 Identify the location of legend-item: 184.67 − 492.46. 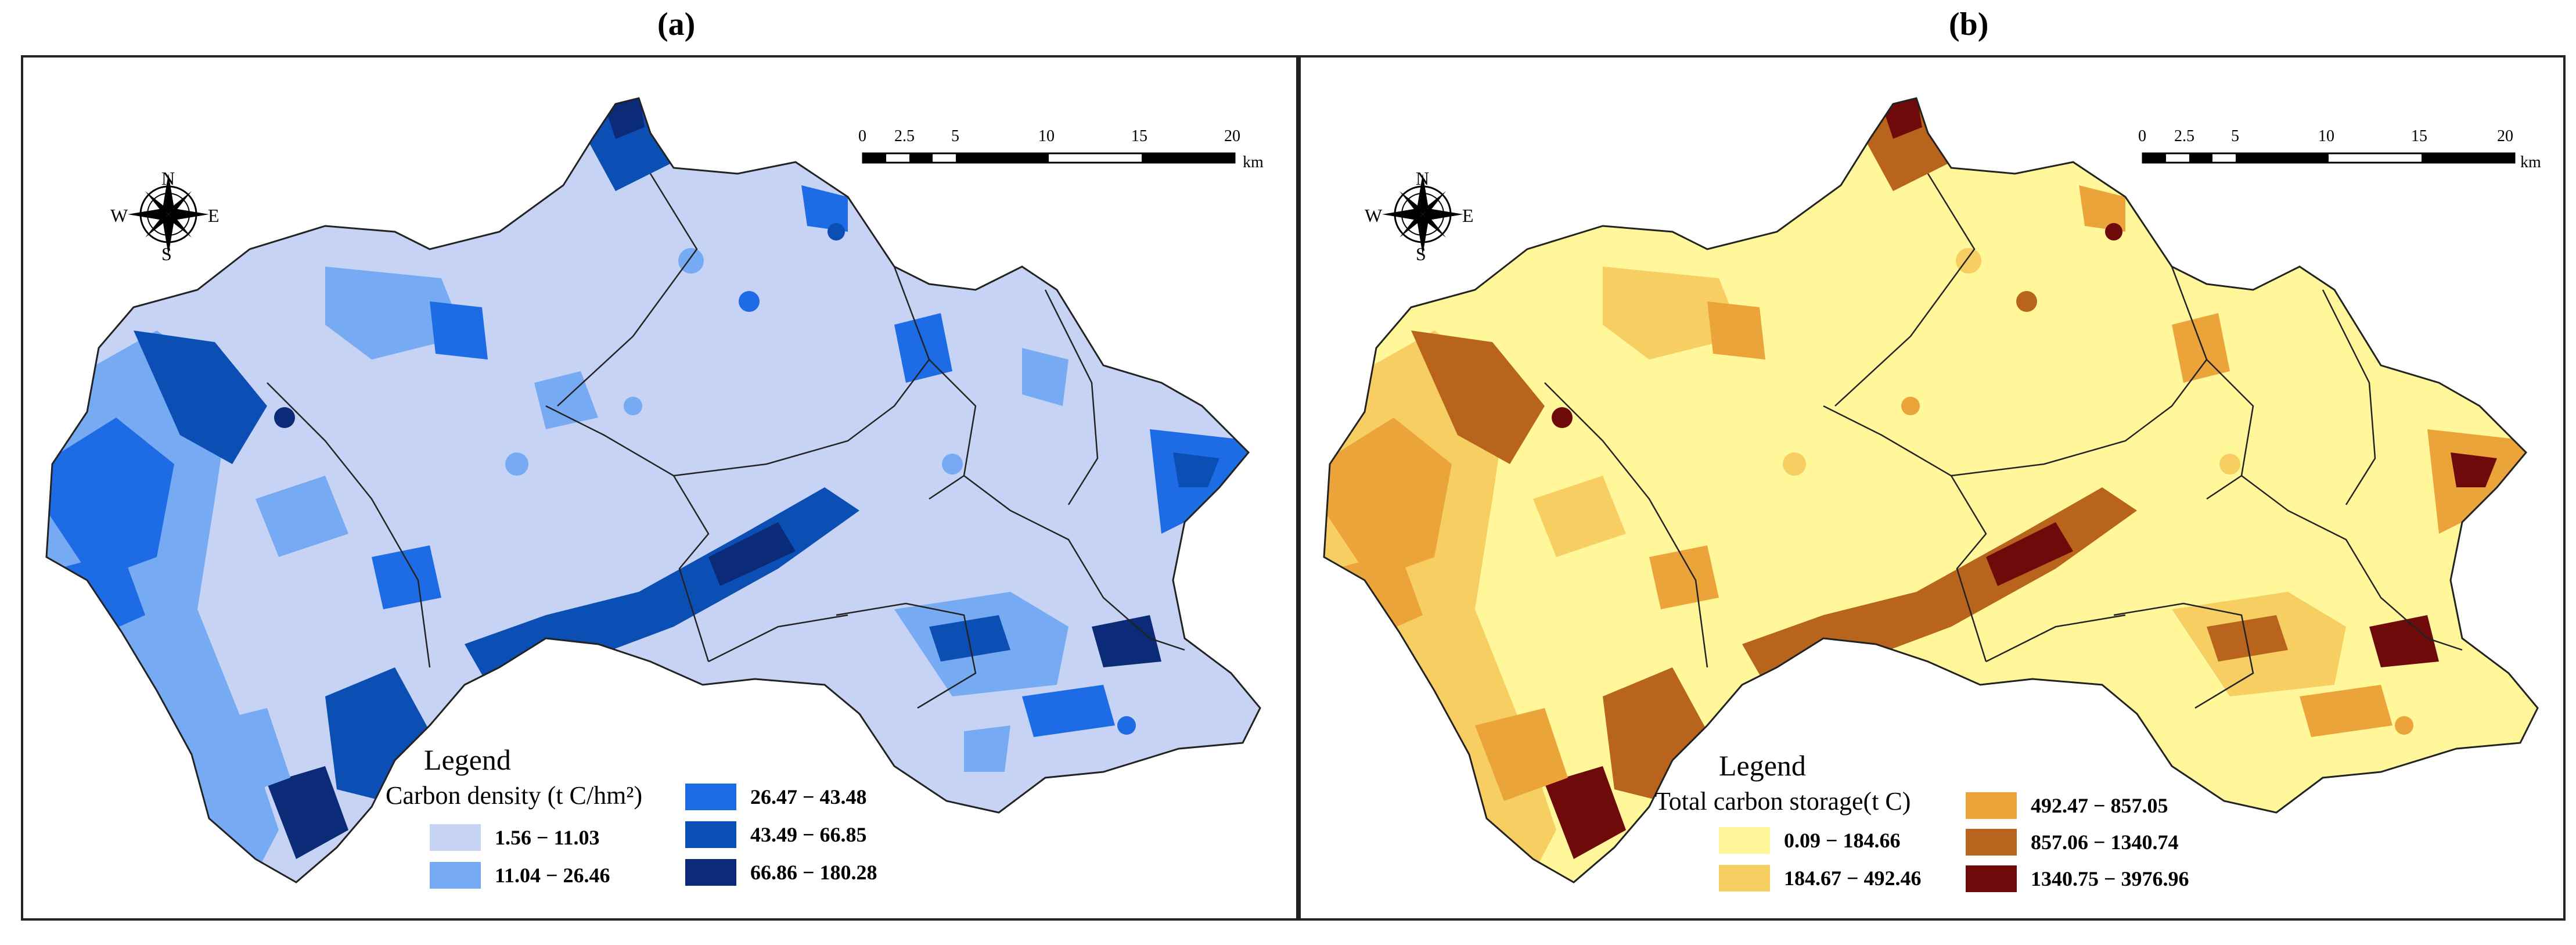
(1820, 879).